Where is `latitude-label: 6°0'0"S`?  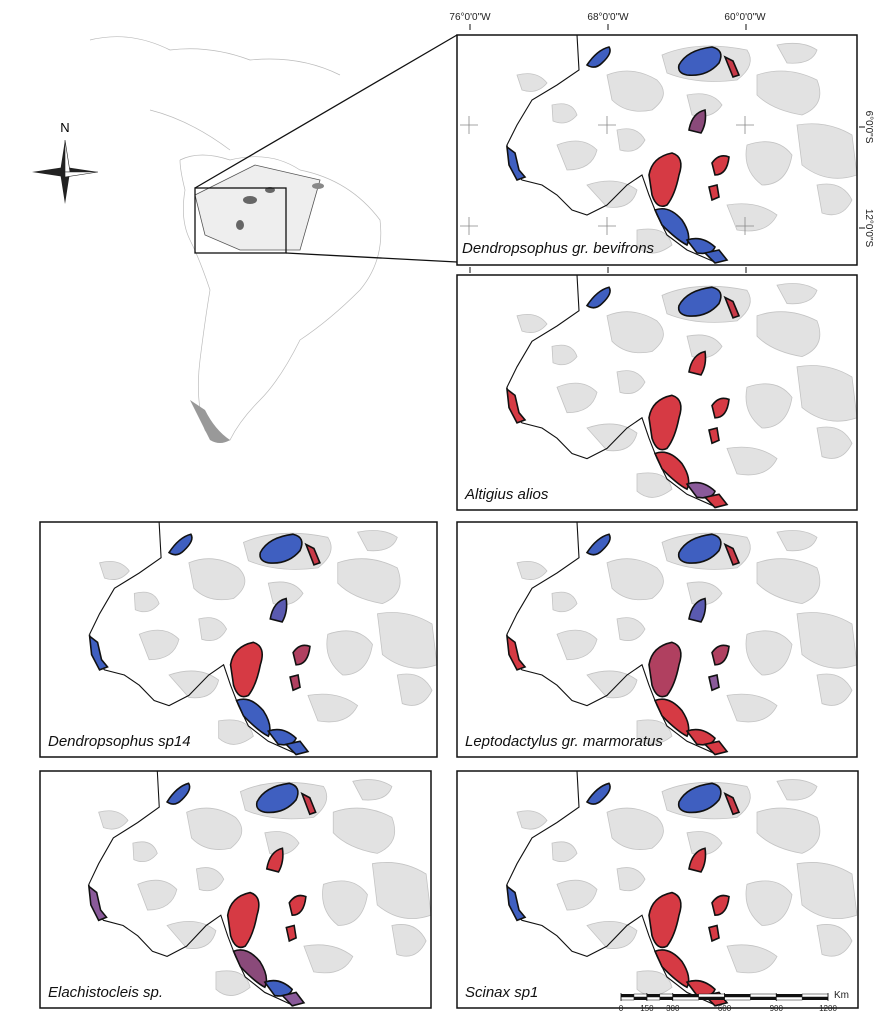 latitude-label: 6°0'0"S is located at coordinates (868, 127).